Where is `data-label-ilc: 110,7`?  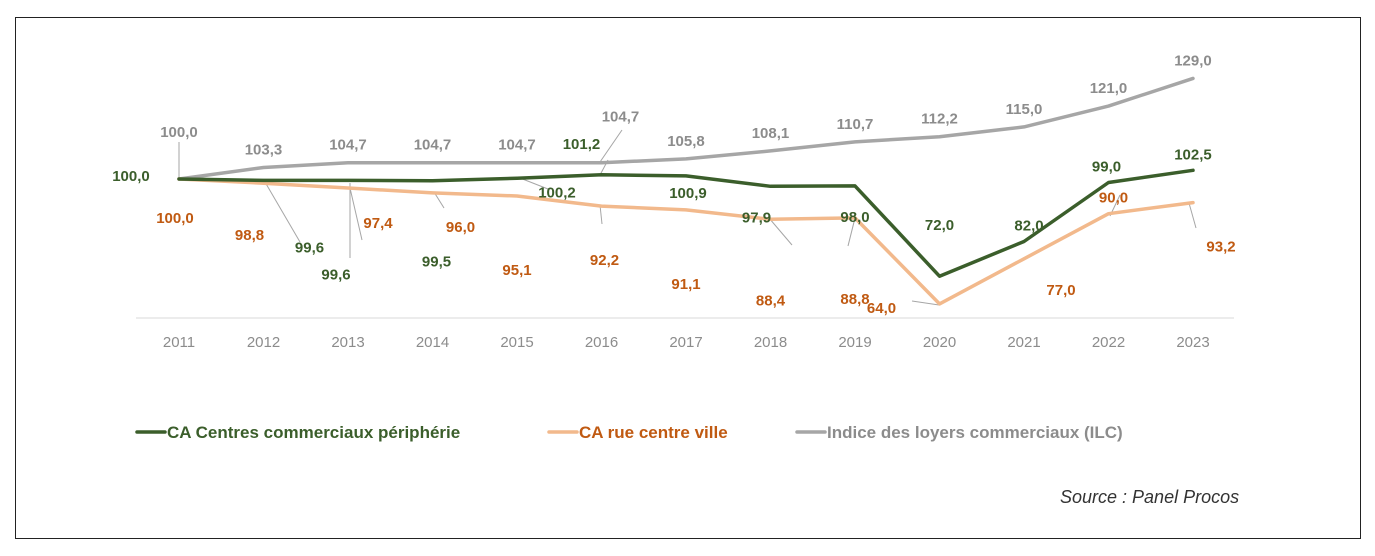 data-label-ilc: 110,7 is located at coordinates (855, 124).